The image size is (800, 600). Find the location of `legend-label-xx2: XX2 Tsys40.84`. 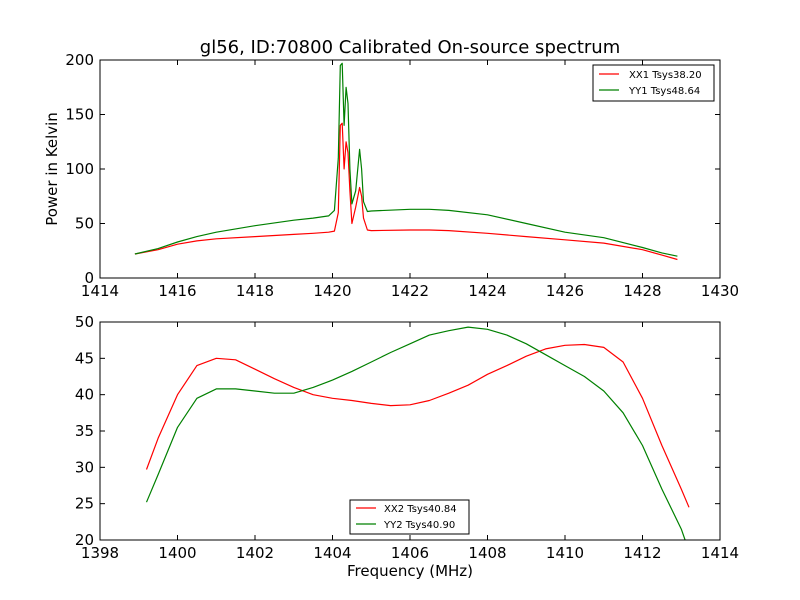

legend-label-xx2: XX2 Tsys40.84 is located at coordinates (420, 509).